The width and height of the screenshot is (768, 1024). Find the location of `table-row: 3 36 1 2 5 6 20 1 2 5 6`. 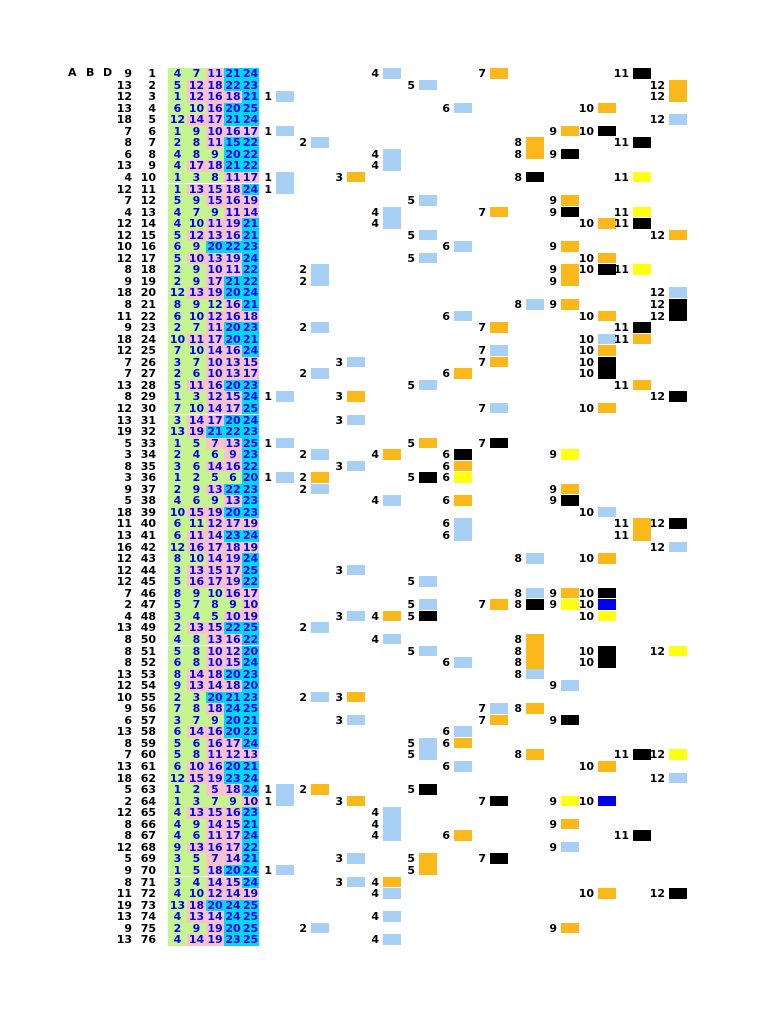

table-row: 3 36 1 2 5 6 20 1 2 5 6 is located at coordinates (437, 478).